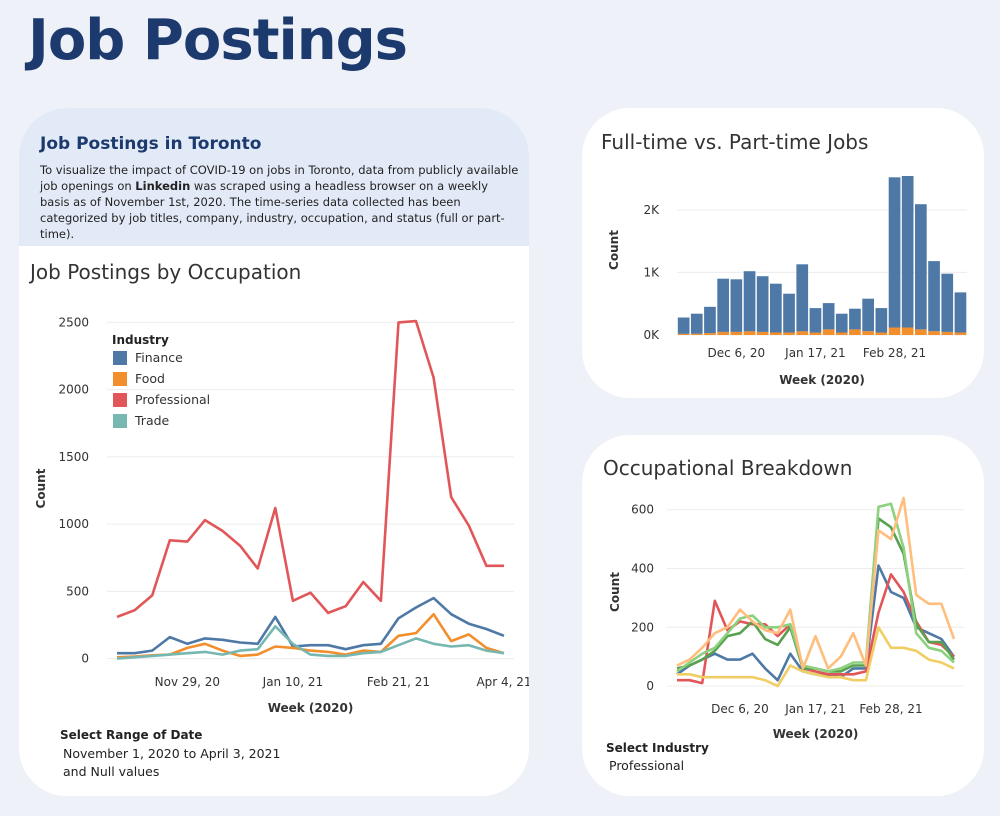 This screenshot has width=1000, height=816. What do you see at coordinates (77, 591) in the screenshot?
I see `y-tick-label: 500` at bounding box center [77, 591].